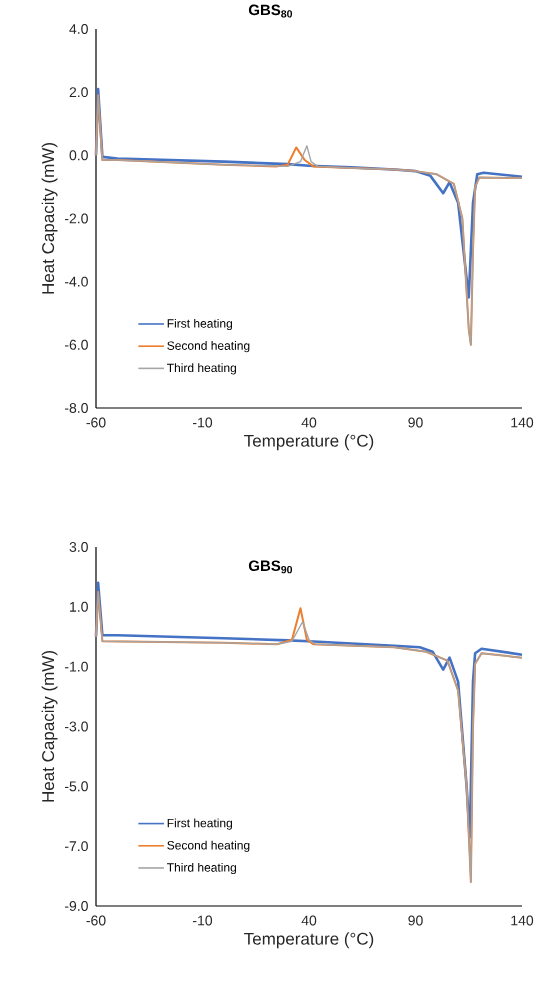  I want to click on y-tick-label: -4.0, so click(76, 281).